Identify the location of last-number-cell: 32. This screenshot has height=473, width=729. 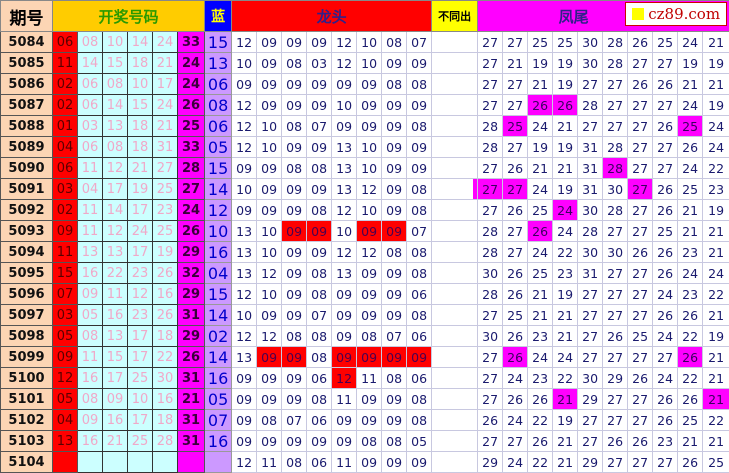
(191, 273).